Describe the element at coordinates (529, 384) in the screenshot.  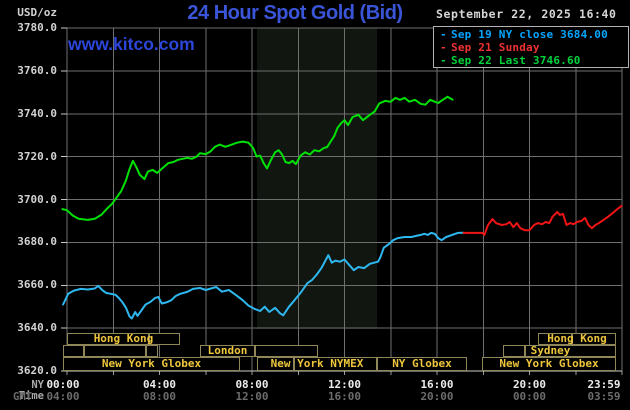
I see `ny-time-tick-label: 20:00` at that location.